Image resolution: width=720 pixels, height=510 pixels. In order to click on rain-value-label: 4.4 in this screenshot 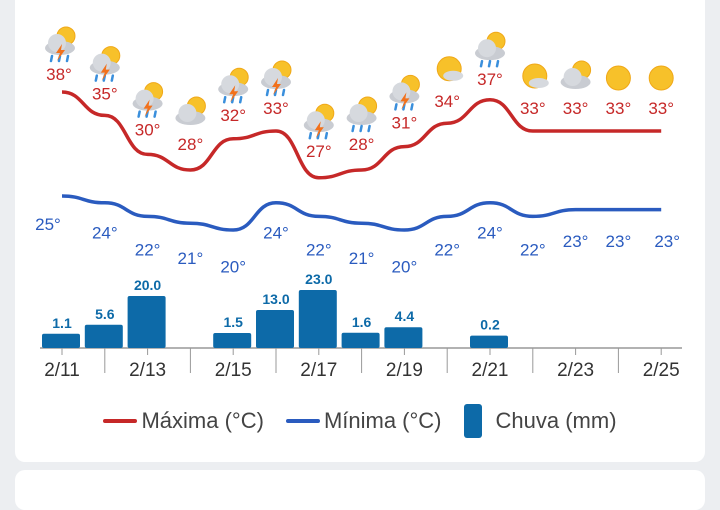, I will do `click(405, 316)`.